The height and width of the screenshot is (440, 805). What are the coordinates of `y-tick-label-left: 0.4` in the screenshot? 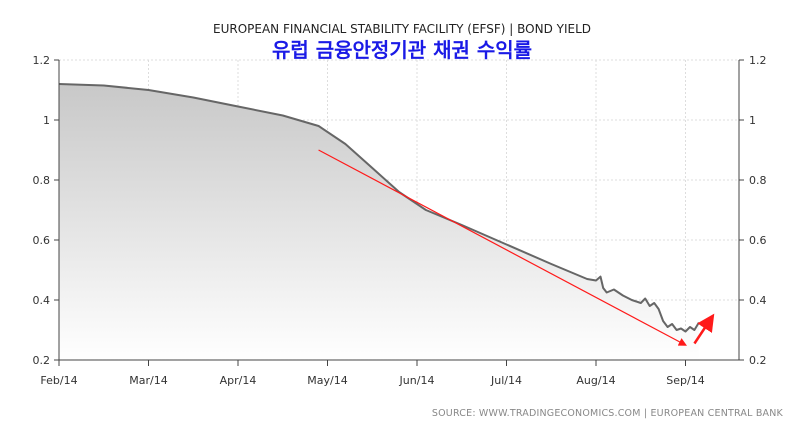 It's located at (42, 300).